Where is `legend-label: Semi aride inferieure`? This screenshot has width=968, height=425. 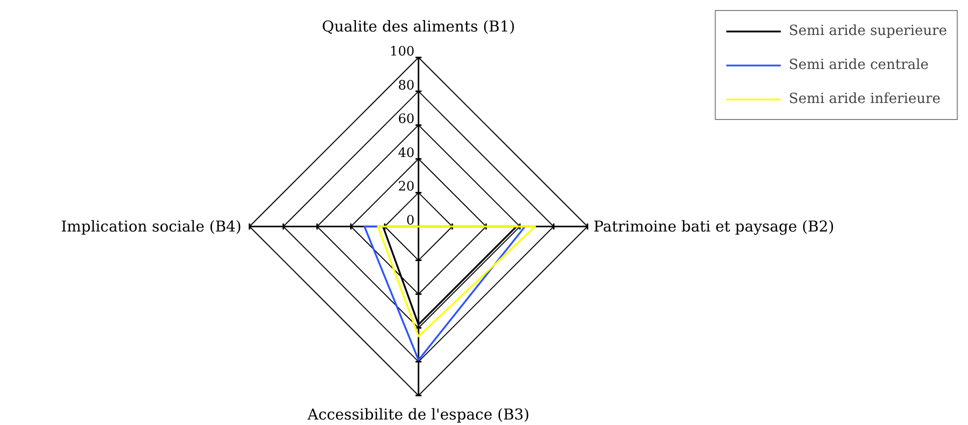
legend-label: Semi aride inferieure is located at coordinates (864, 99).